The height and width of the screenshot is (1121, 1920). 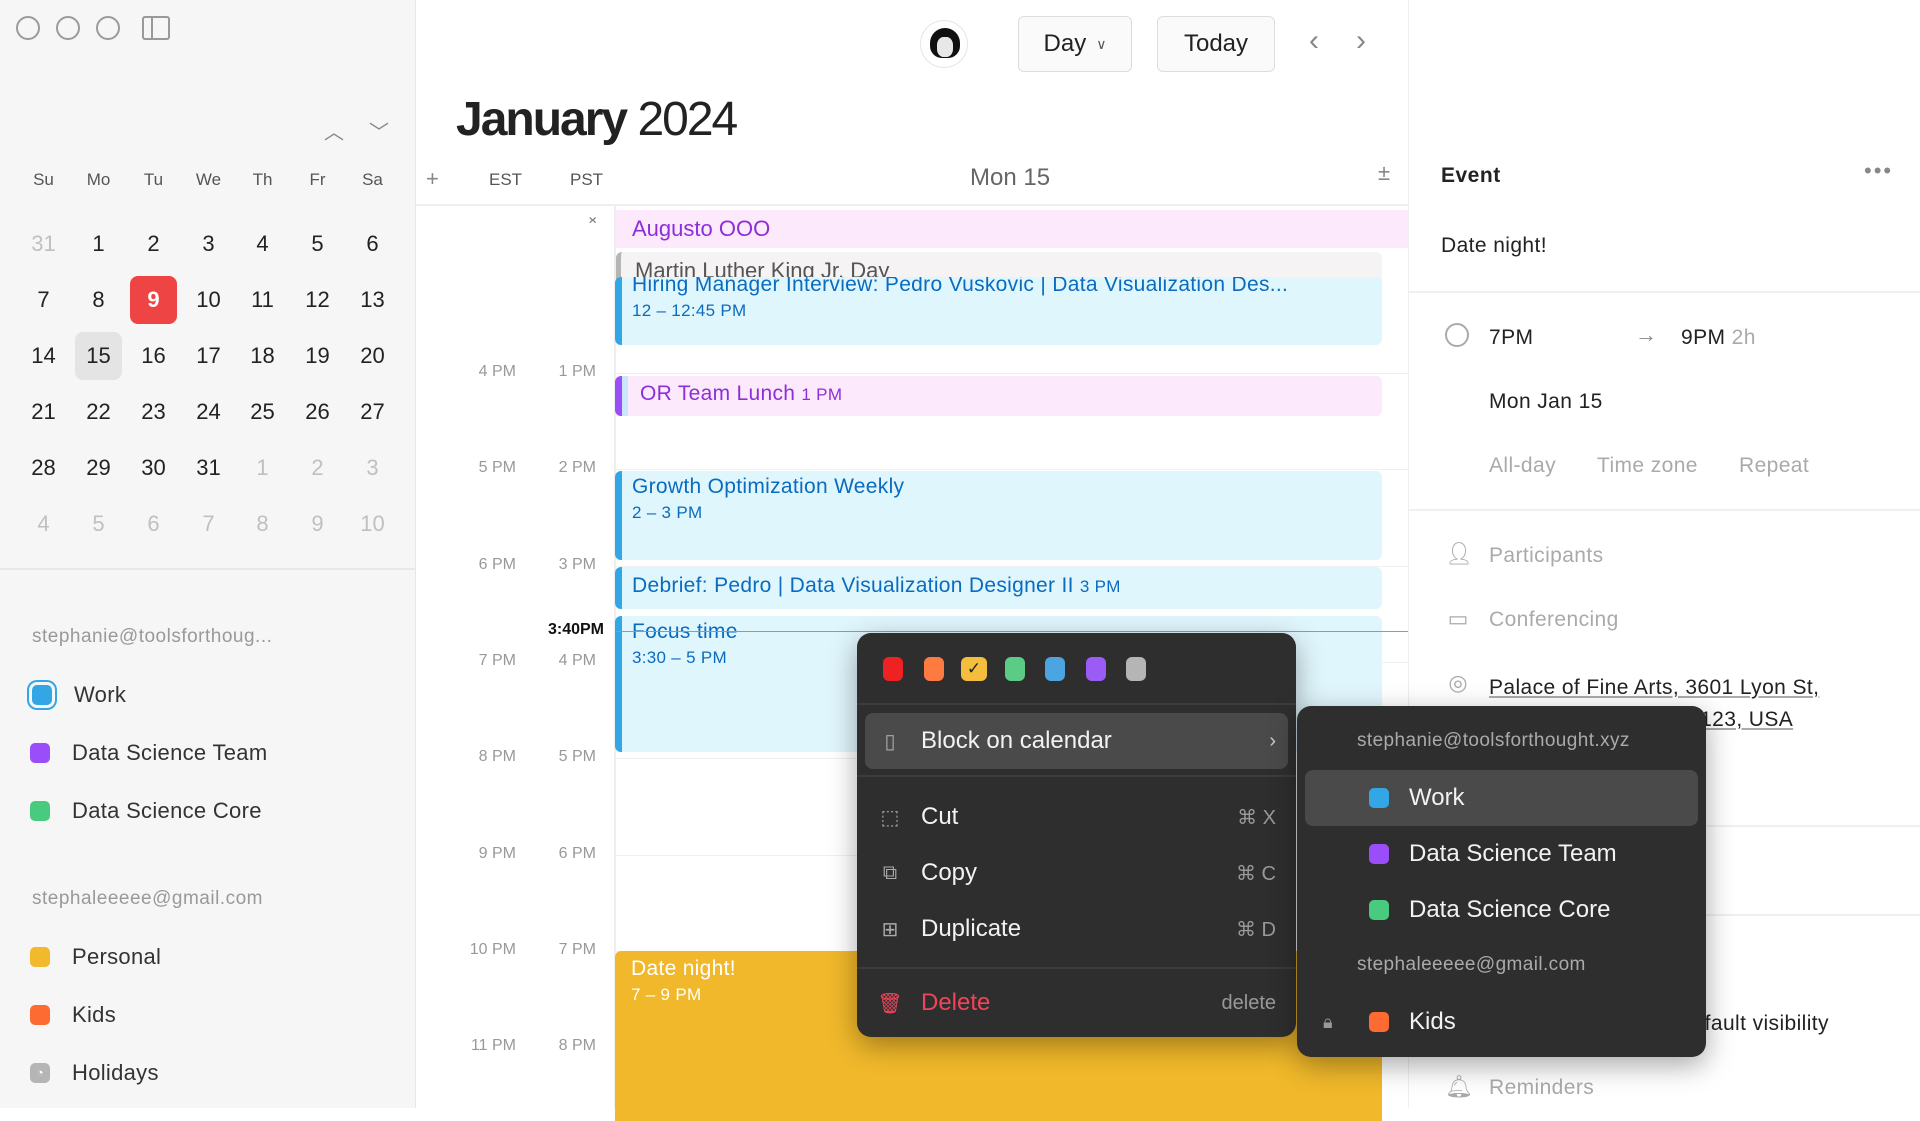 I want to click on calendar-item-personal: Personal, so click(x=94, y=957).